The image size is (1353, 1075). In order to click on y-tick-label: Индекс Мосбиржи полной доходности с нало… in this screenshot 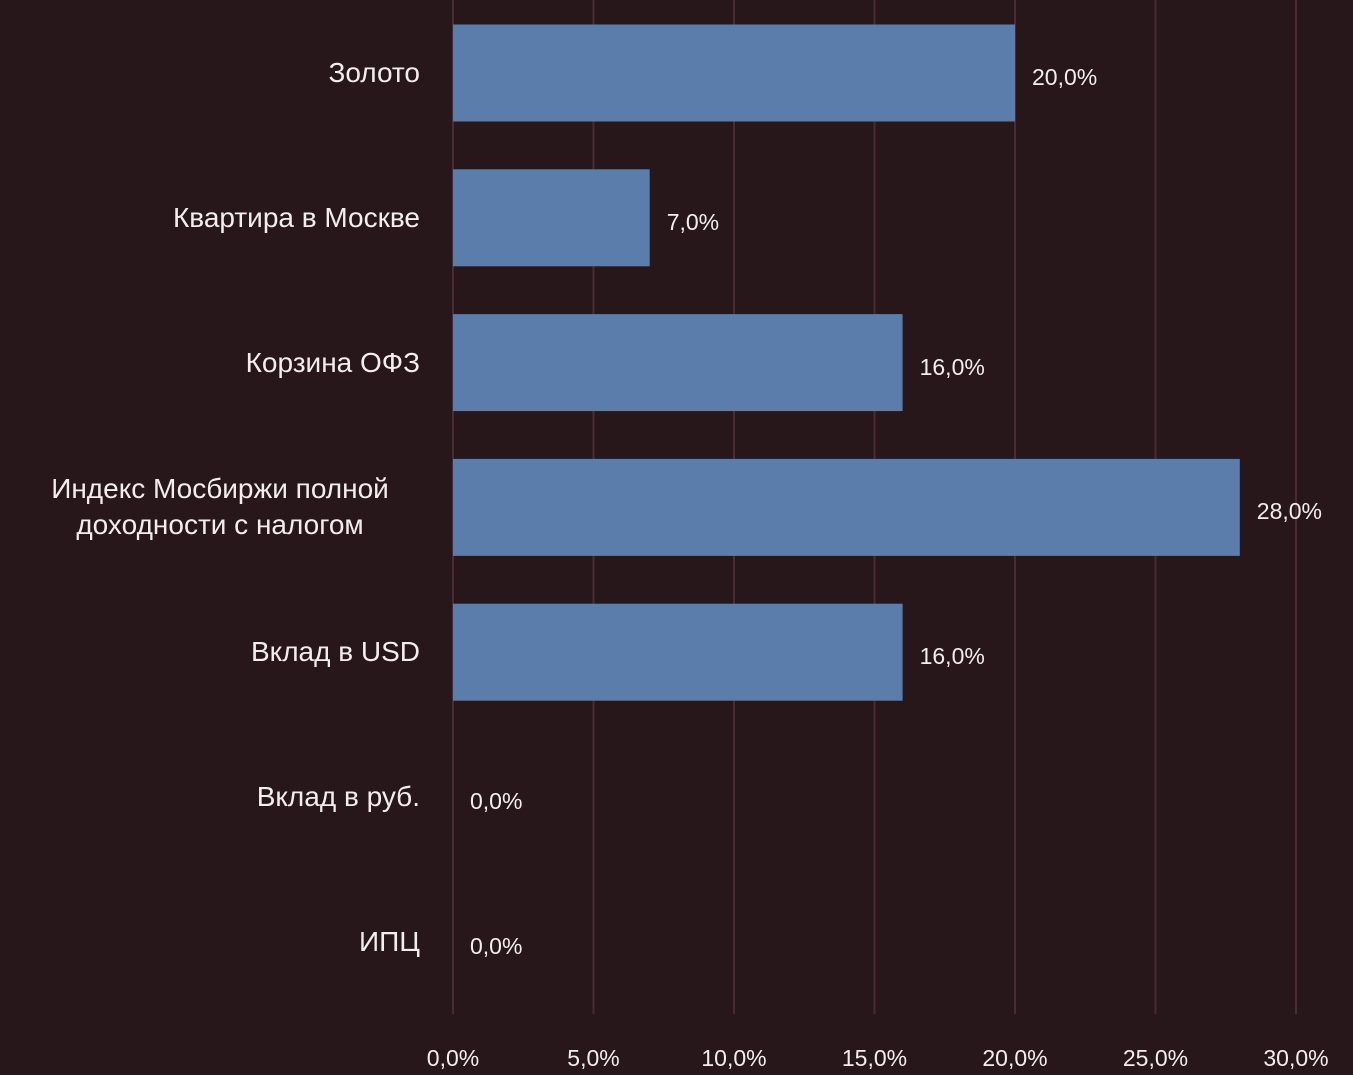, I will do `click(220, 507)`.